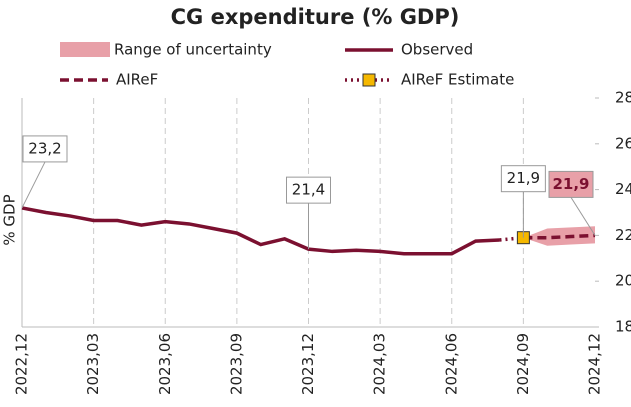 The height and width of the screenshot is (407, 631). Describe the element at coordinates (623, 281) in the screenshot. I see `y-tick-label: 20` at that location.